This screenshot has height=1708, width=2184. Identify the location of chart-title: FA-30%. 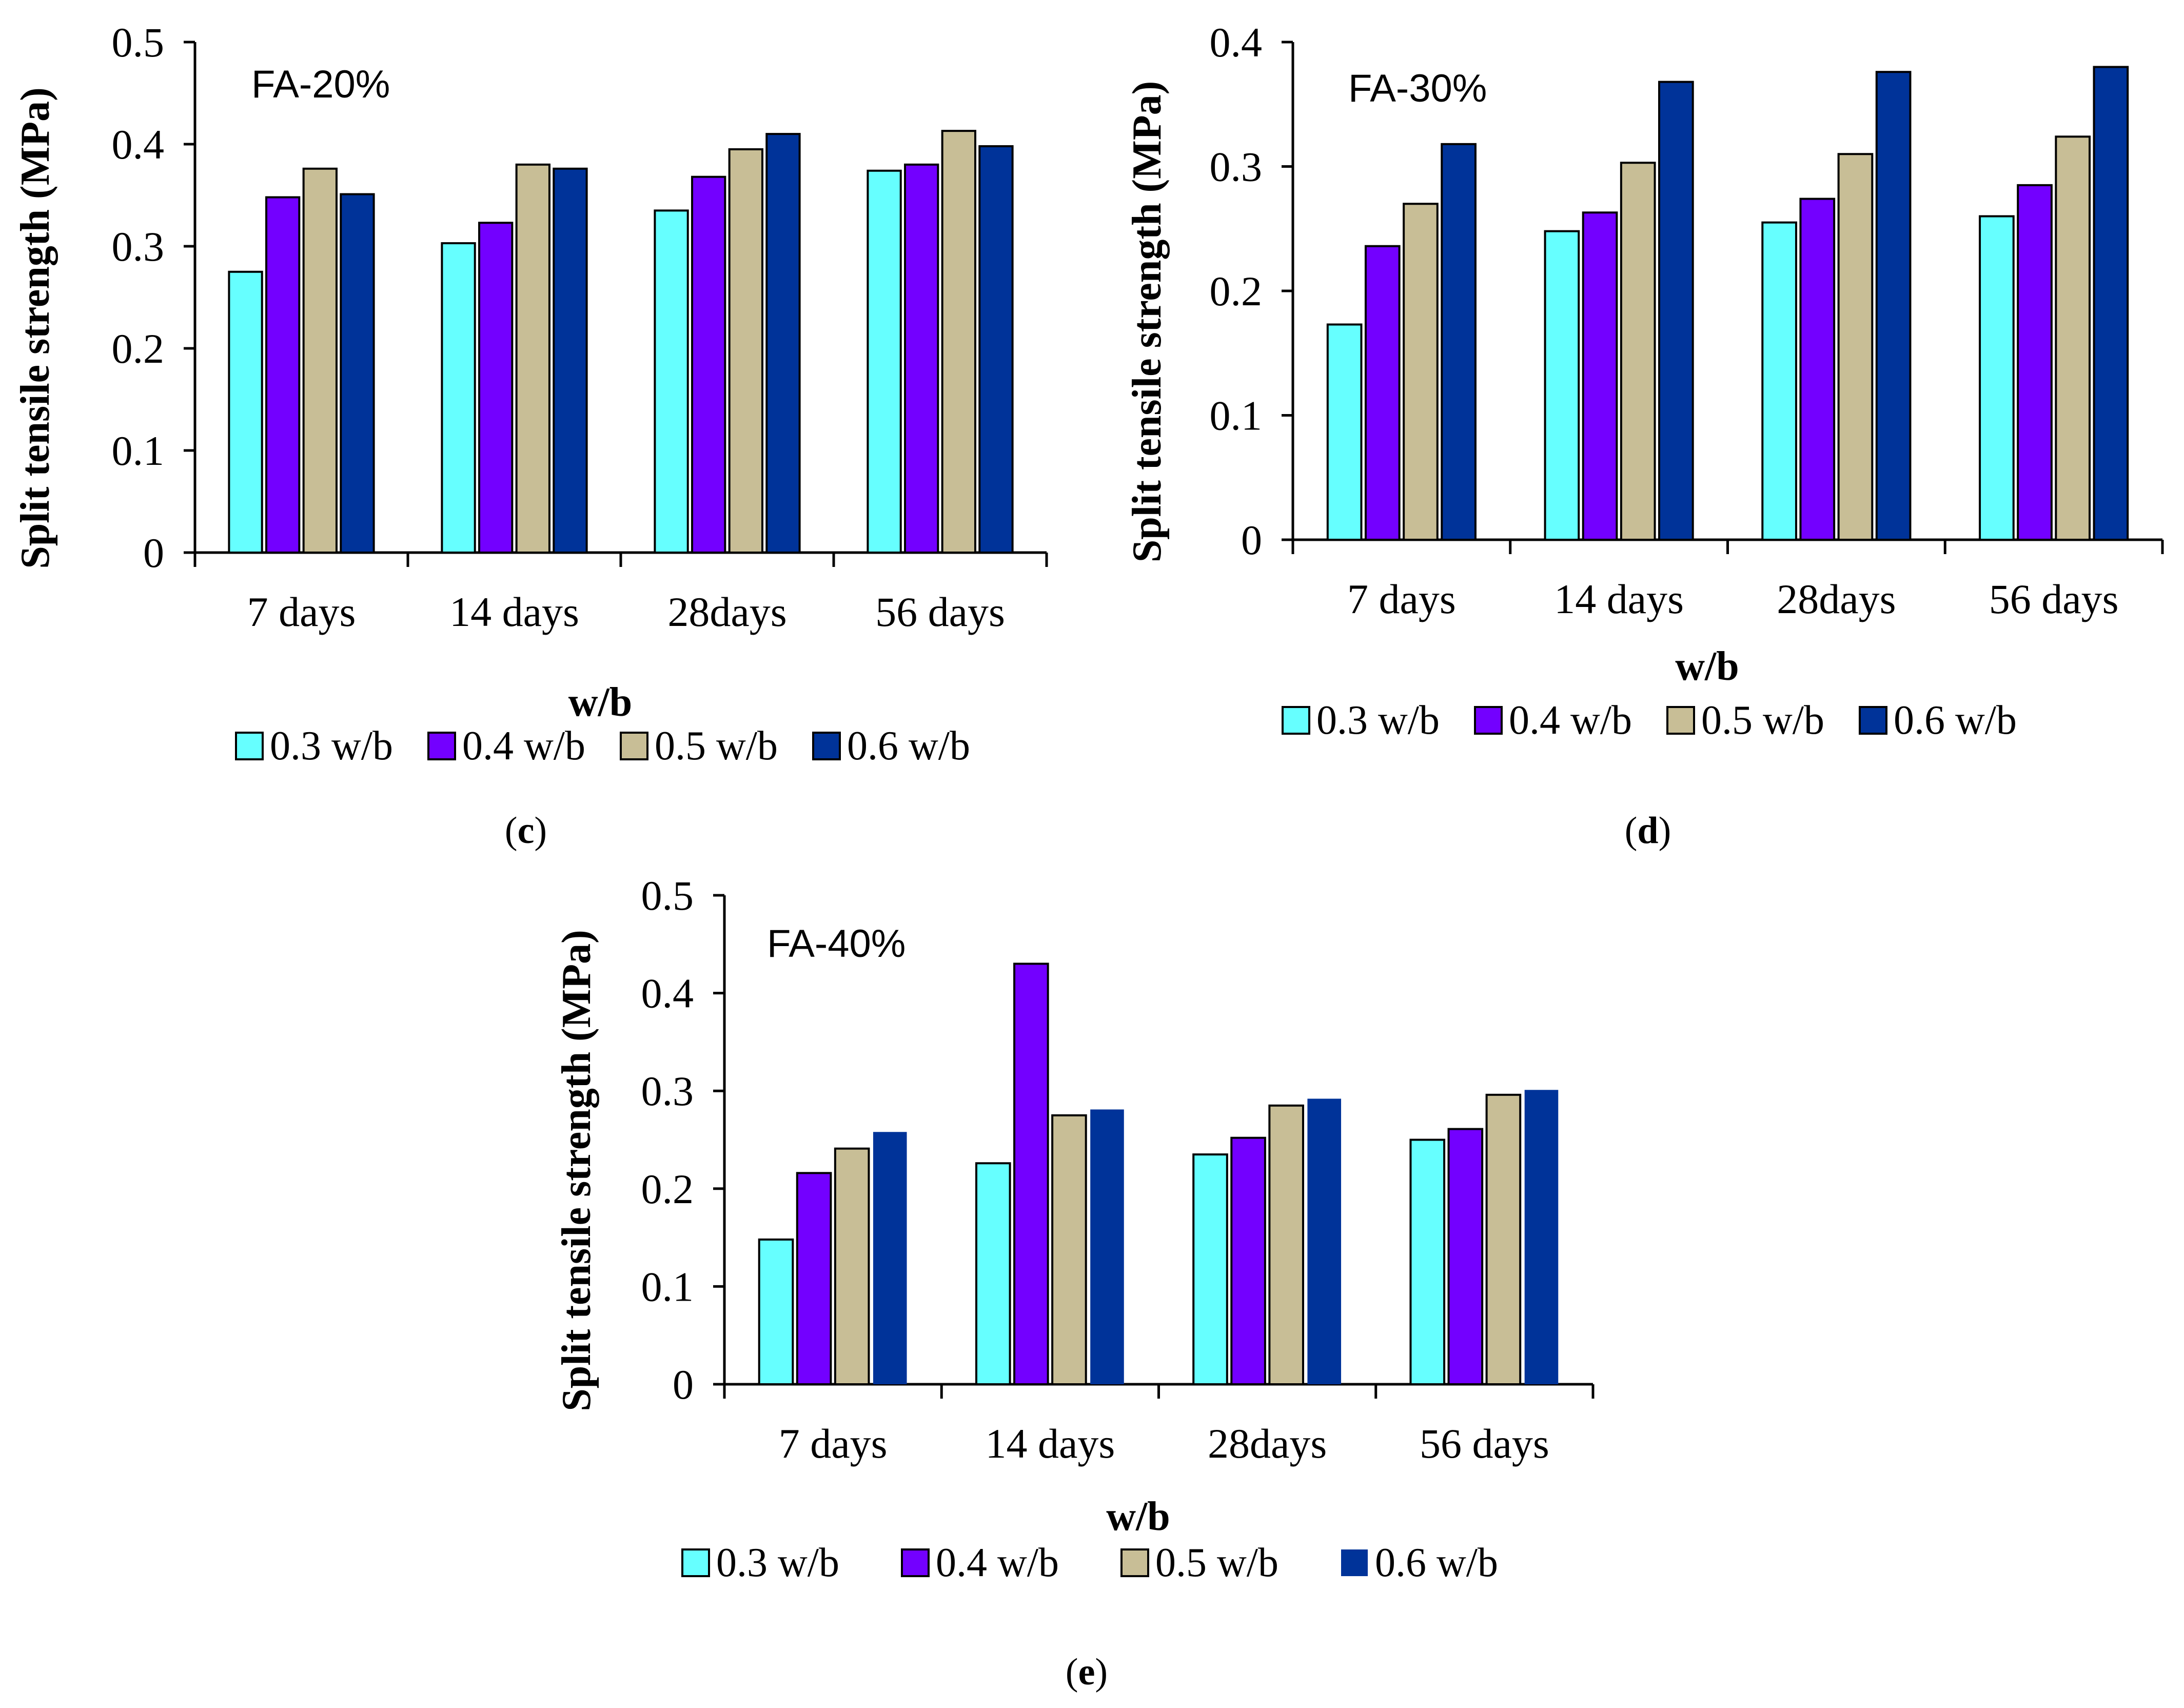
(1417, 88).